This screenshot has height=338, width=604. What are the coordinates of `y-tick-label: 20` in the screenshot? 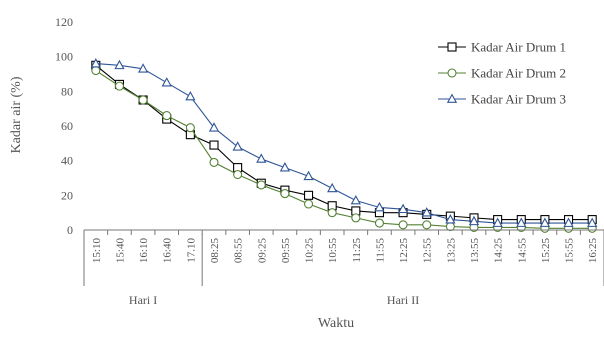 It's located at (67, 195).